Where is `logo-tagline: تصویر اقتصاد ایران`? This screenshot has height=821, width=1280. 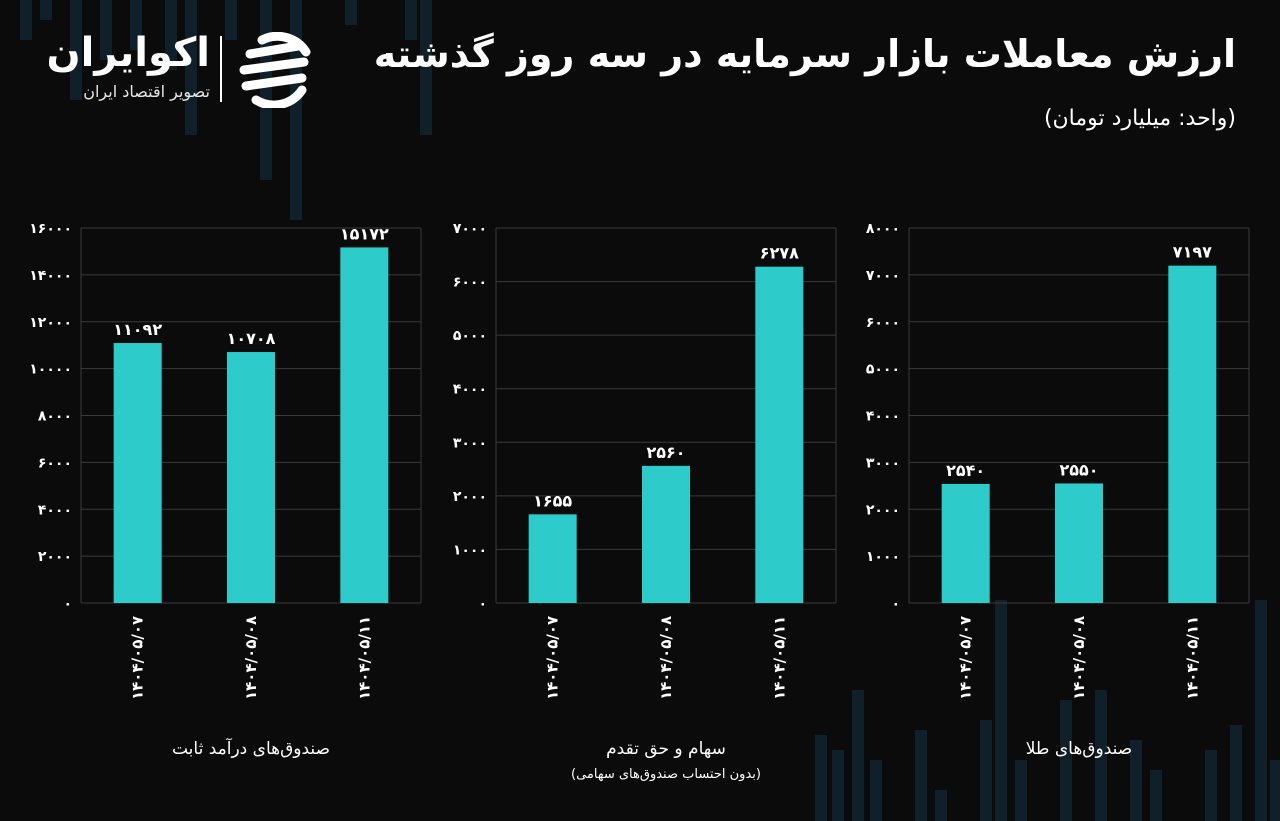
logo-tagline: تصویر اقتصاد ایران is located at coordinates (146, 91).